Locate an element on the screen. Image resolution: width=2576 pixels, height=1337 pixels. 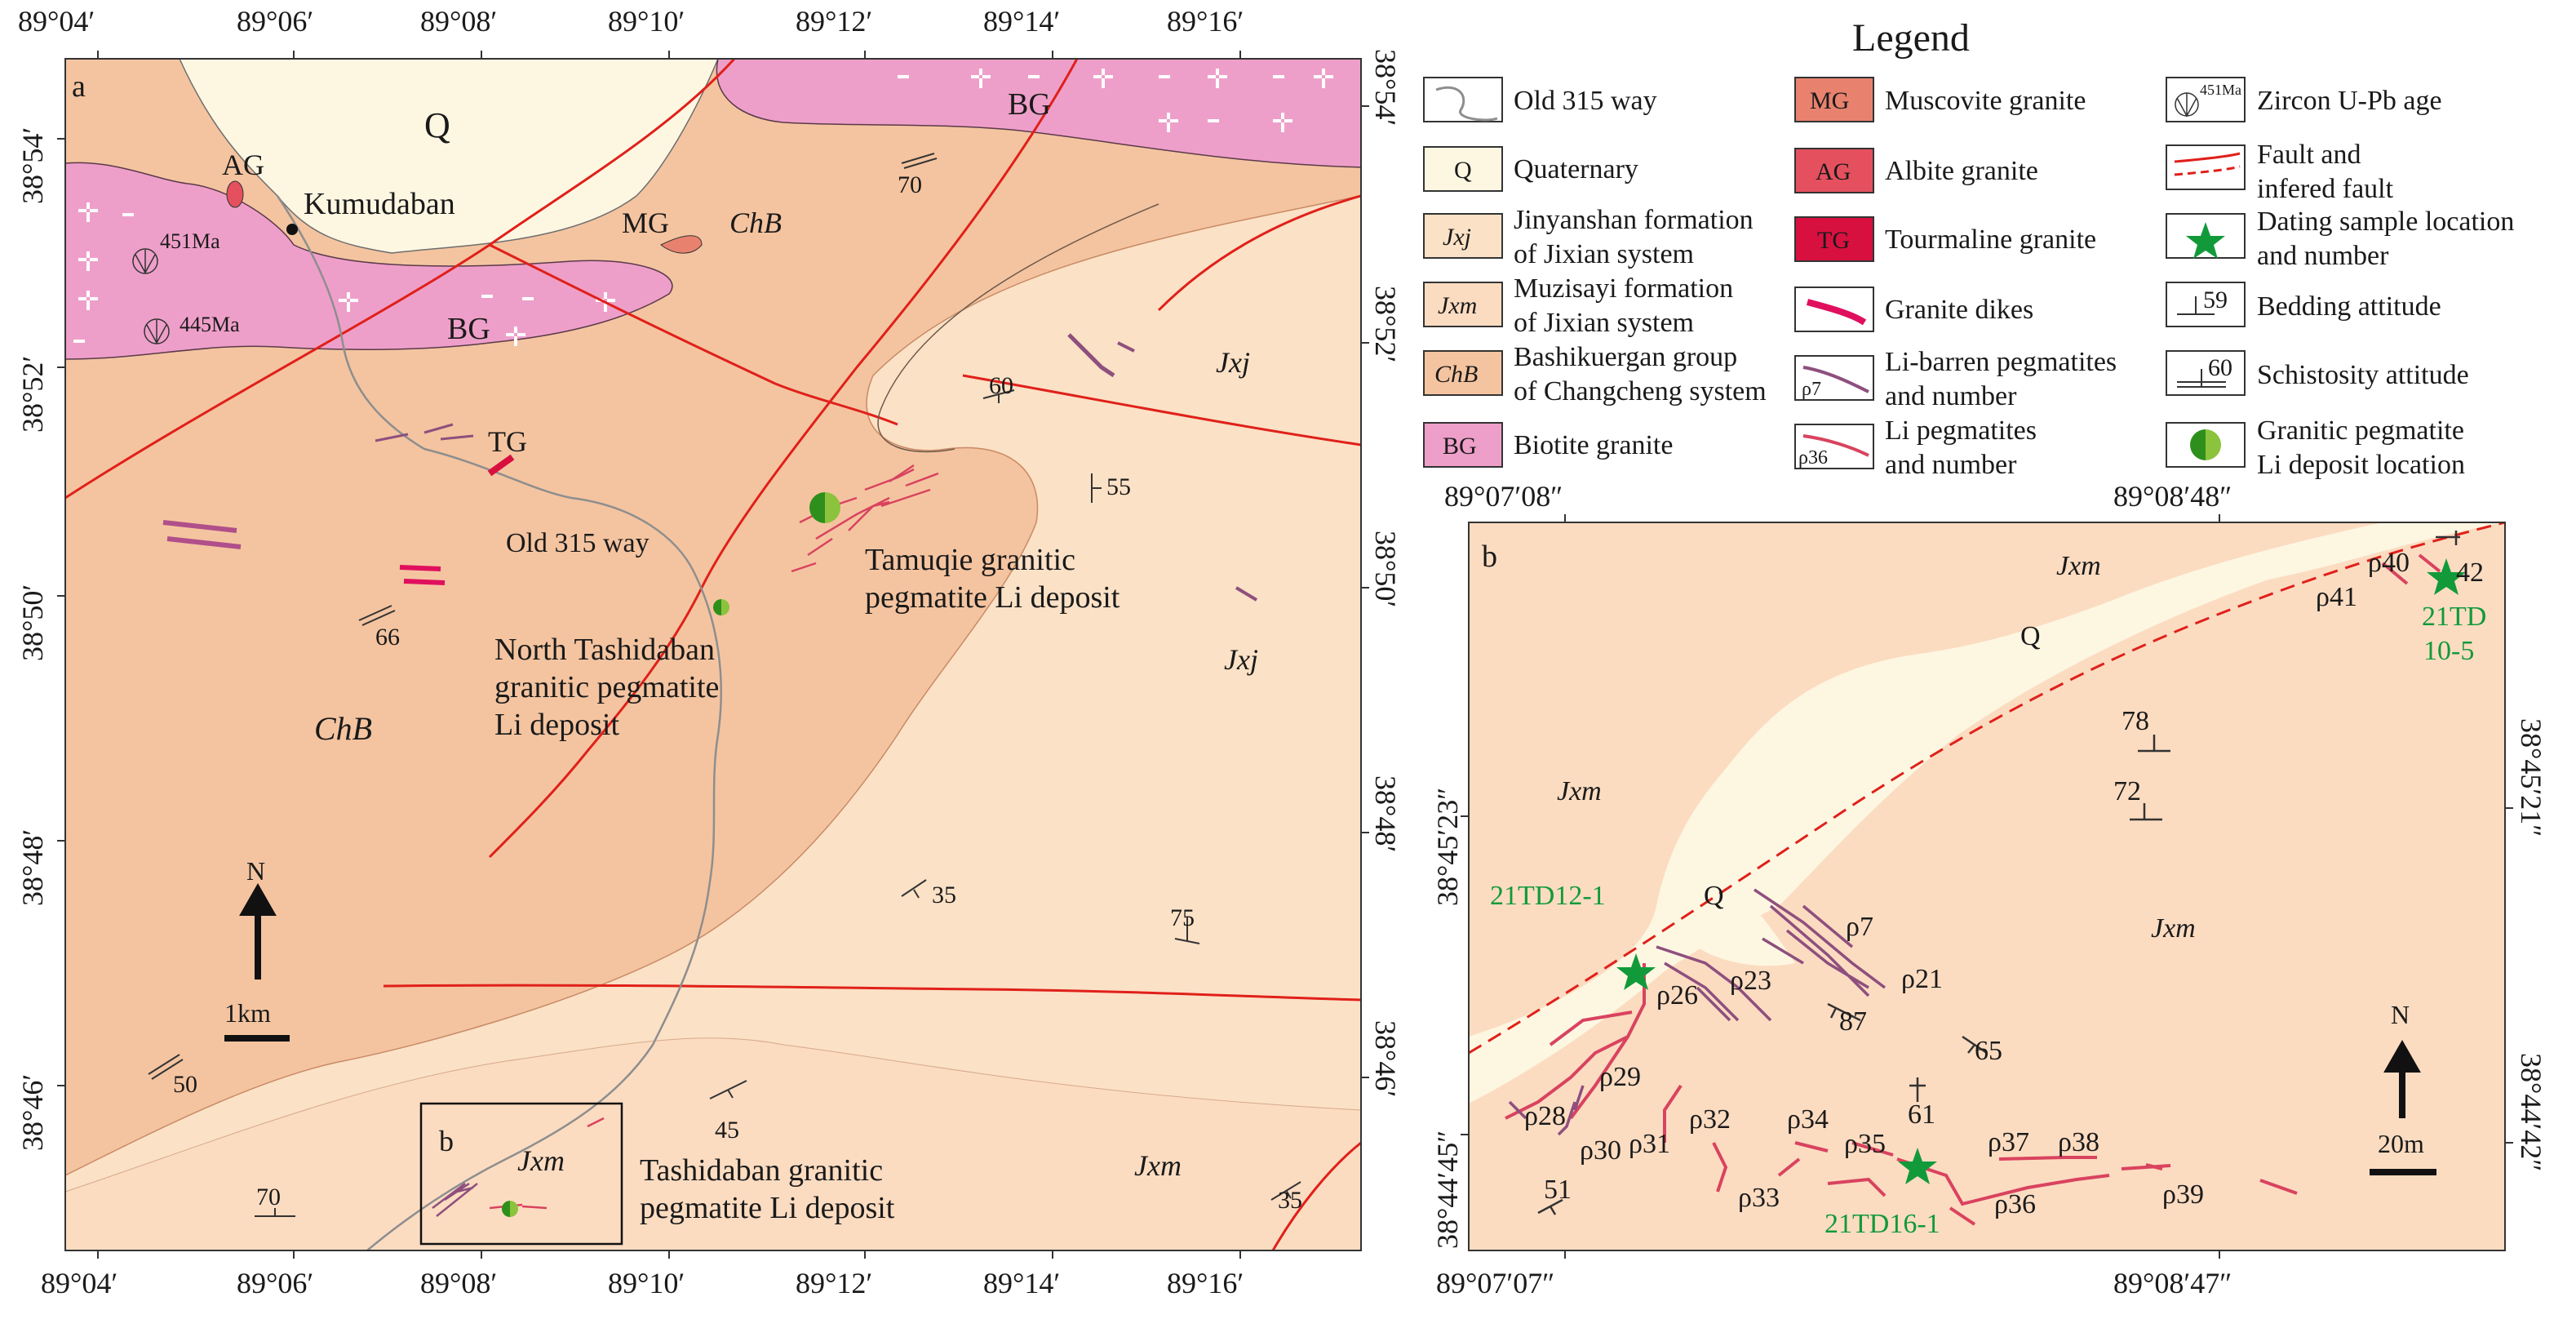
attitude-value: 70 is located at coordinates (268, 1197).